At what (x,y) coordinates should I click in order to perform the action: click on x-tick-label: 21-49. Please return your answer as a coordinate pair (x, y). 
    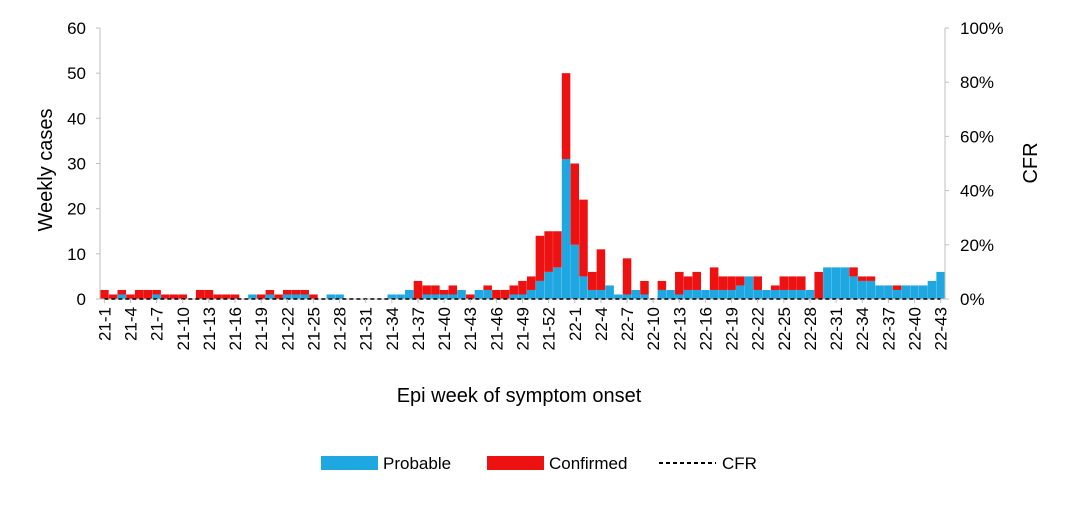
    Looking at the image, I should click on (523, 328).